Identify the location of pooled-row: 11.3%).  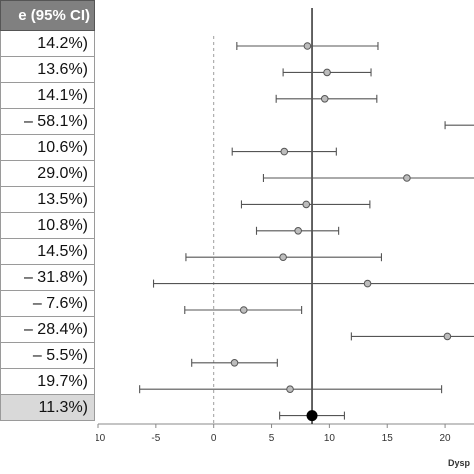
(47, 408).